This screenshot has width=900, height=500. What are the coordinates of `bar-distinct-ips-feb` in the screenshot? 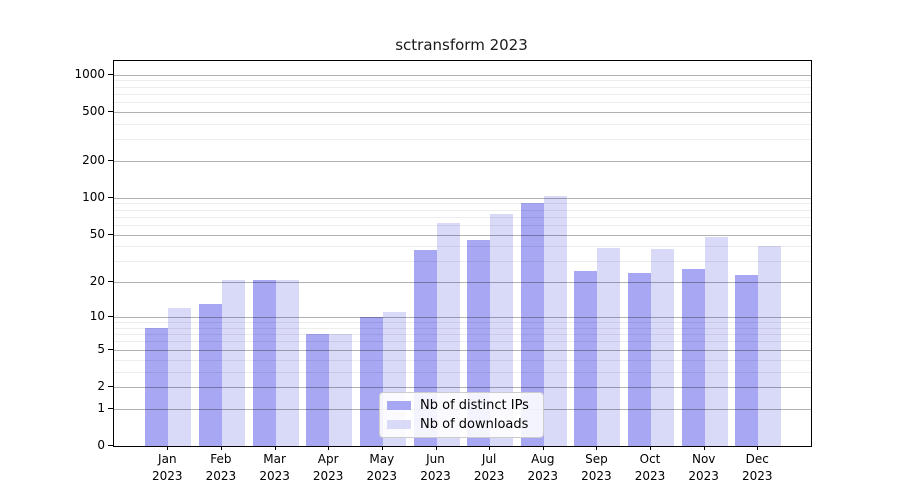 It's located at (210, 375).